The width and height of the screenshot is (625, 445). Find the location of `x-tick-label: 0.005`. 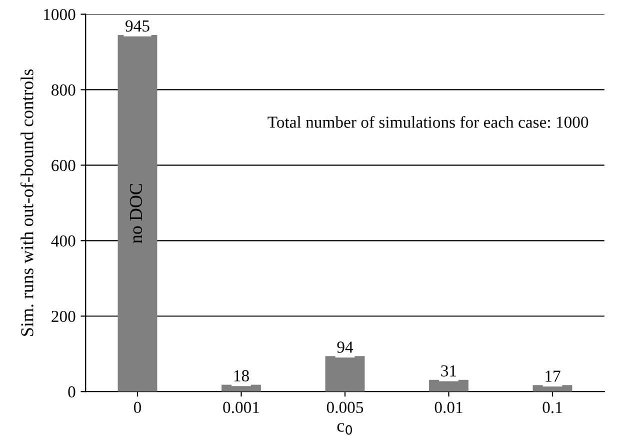

x-tick-label: 0.005 is located at coordinates (345, 408).